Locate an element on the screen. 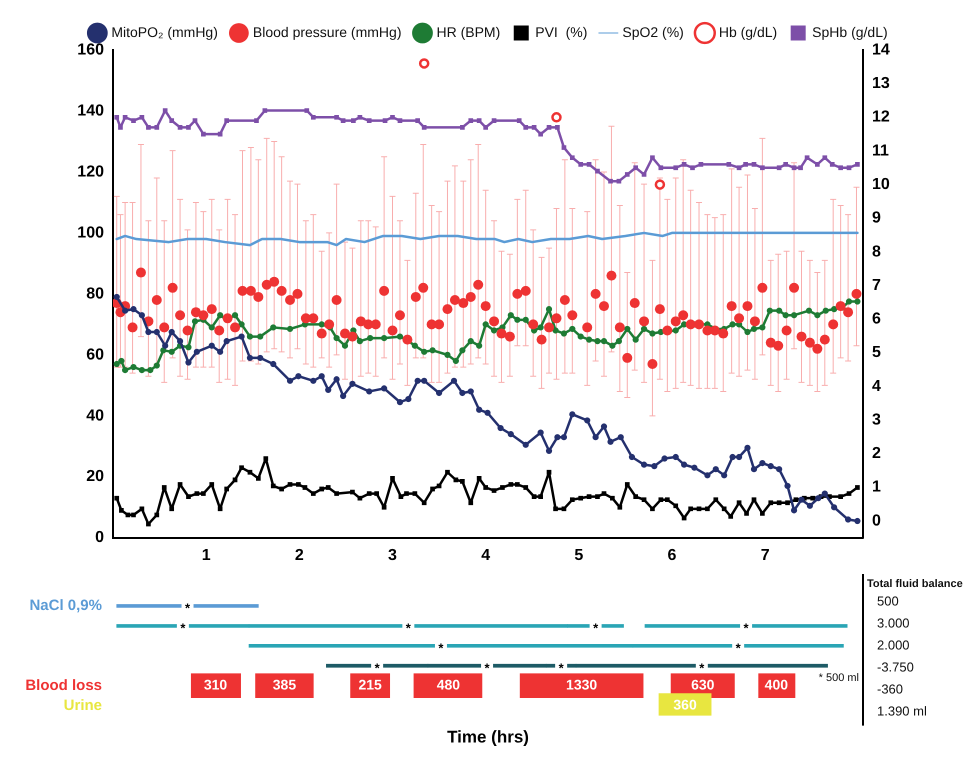 Image resolution: width=973 pixels, height=758 pixels. annotation: 480 is located at coordinates (448, 684).